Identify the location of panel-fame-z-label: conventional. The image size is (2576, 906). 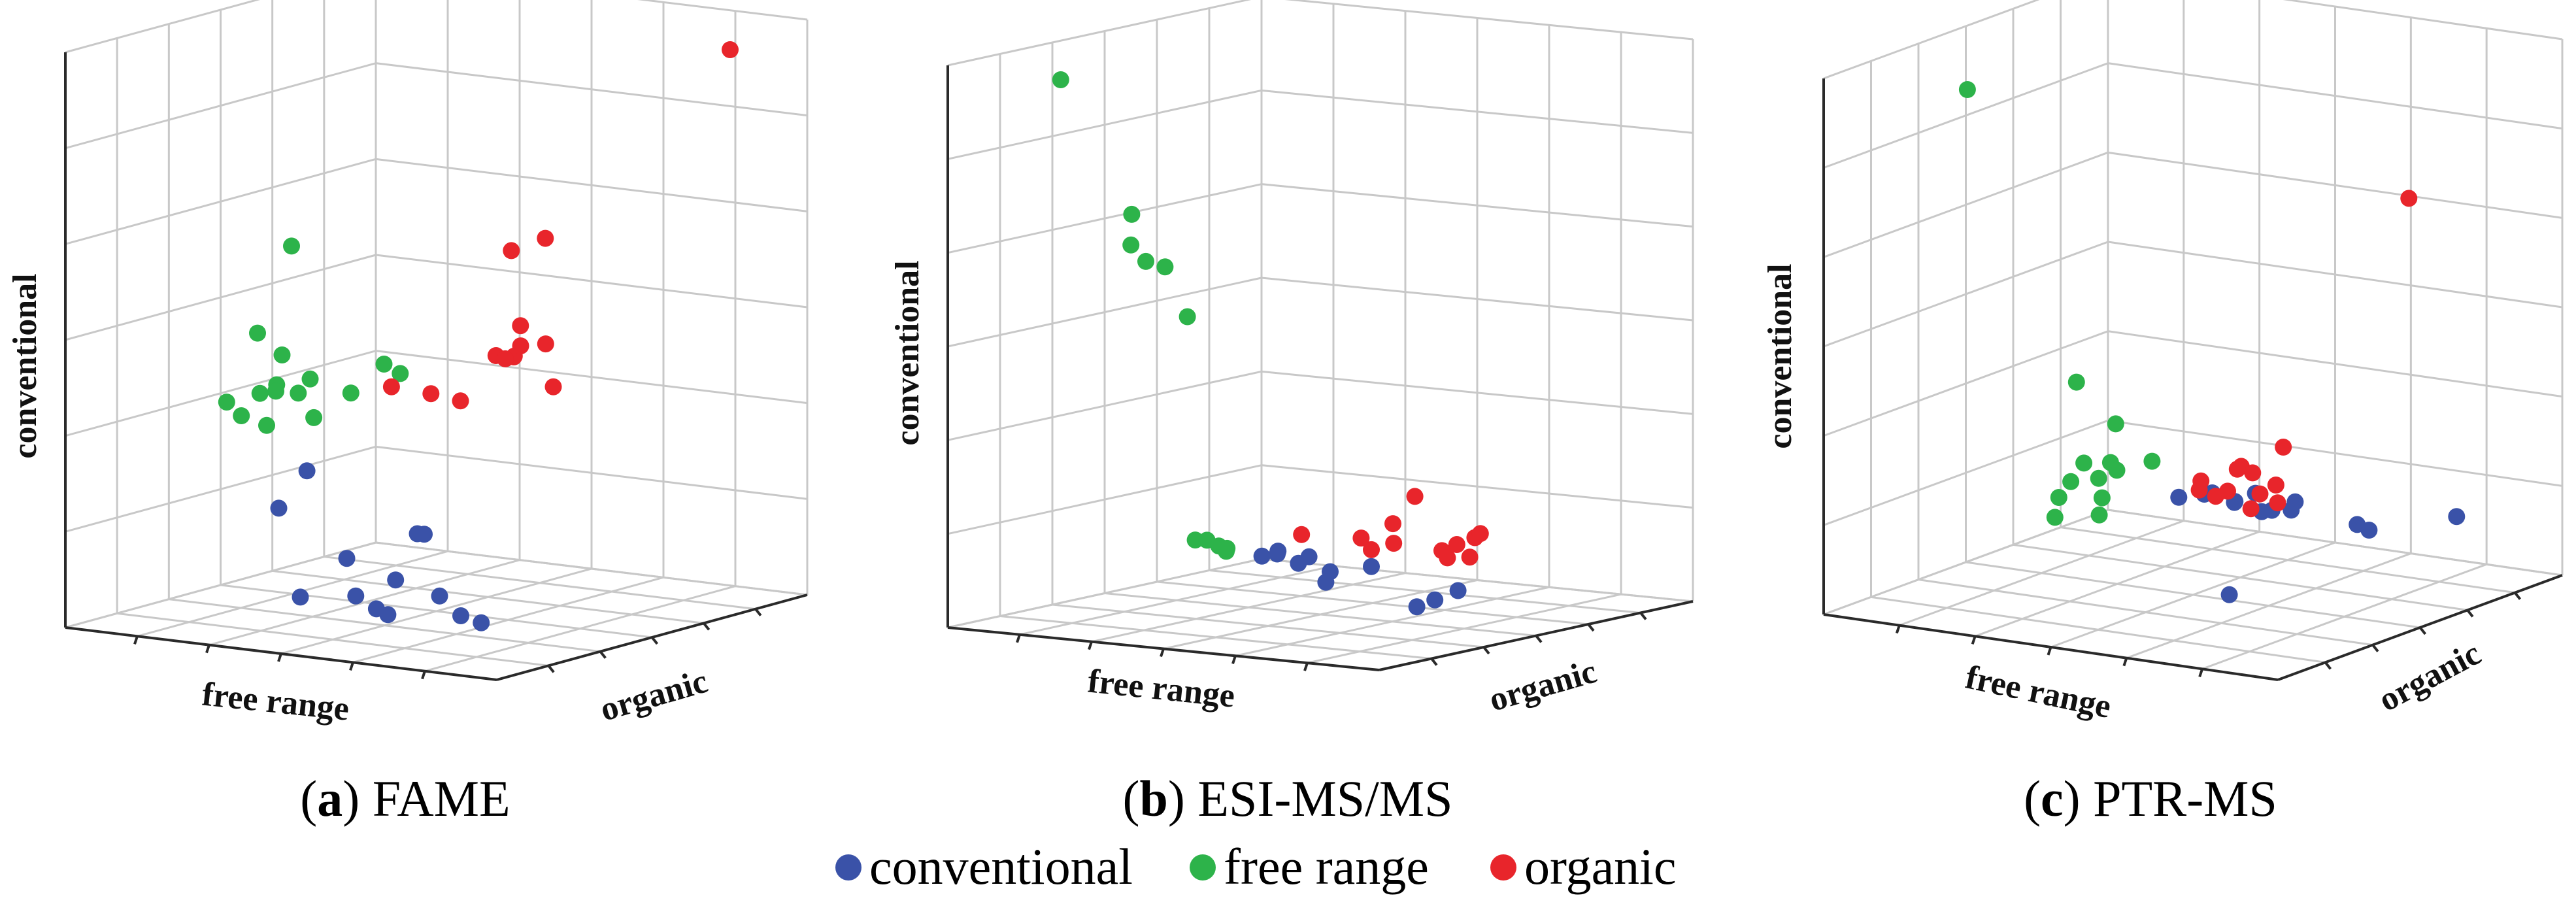
(26, 365).